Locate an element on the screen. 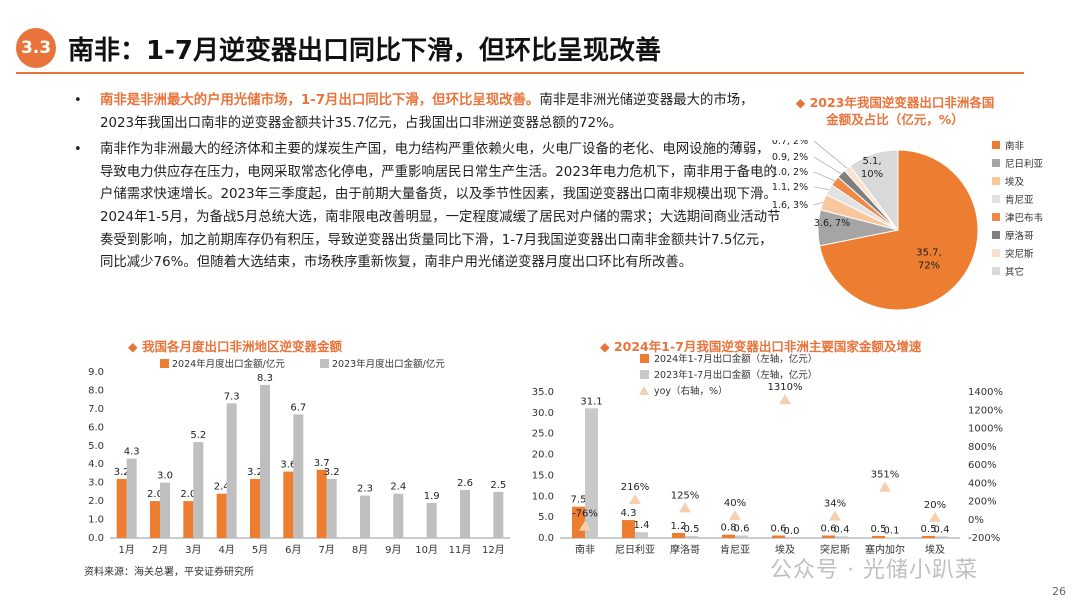 The image size is (1080, 608). y-tick-label: 4.0 is located at coordinates (96, 464).